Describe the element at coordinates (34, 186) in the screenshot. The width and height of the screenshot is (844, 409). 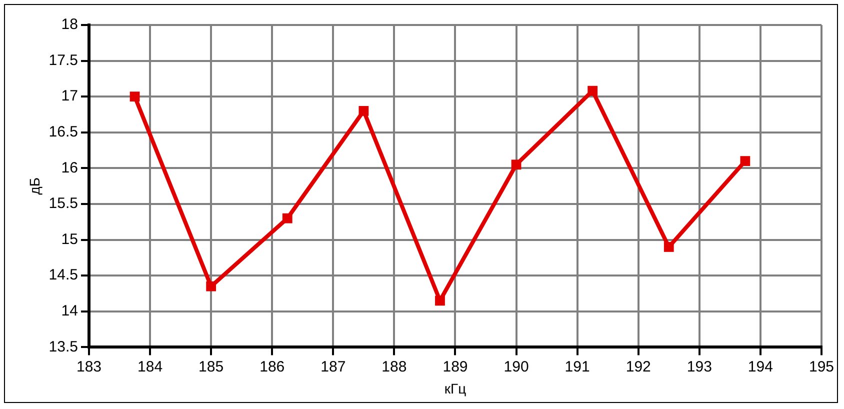
I see `y-axis-title: дБ` at that location.